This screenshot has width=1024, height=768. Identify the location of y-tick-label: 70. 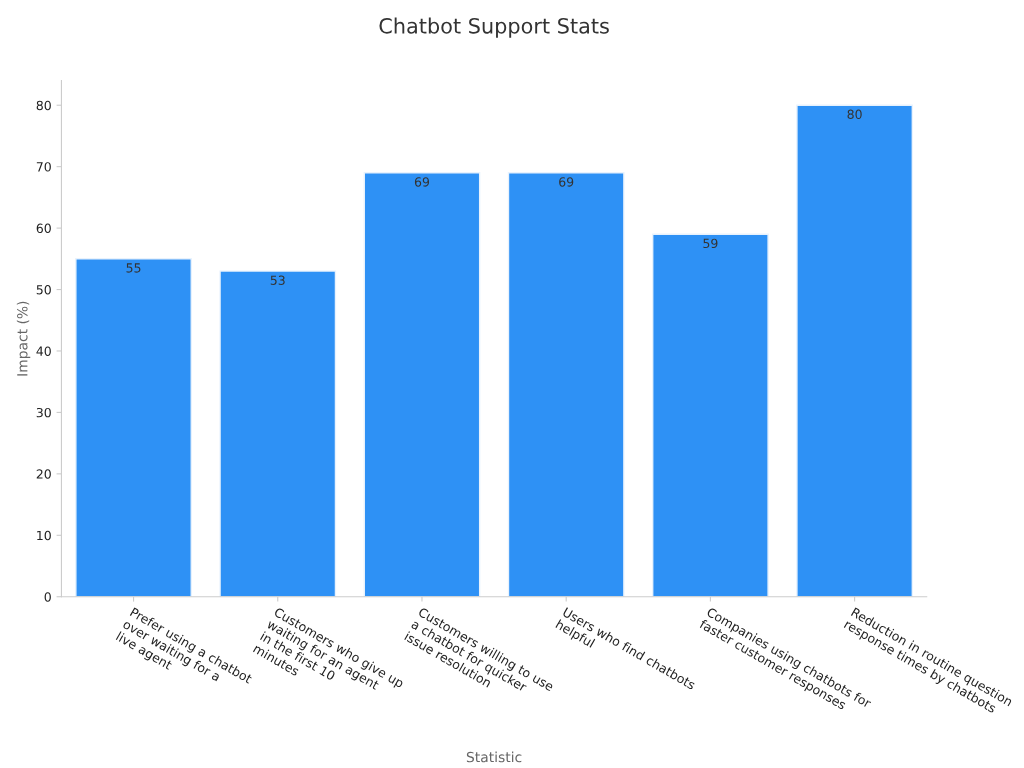
(43, 167).